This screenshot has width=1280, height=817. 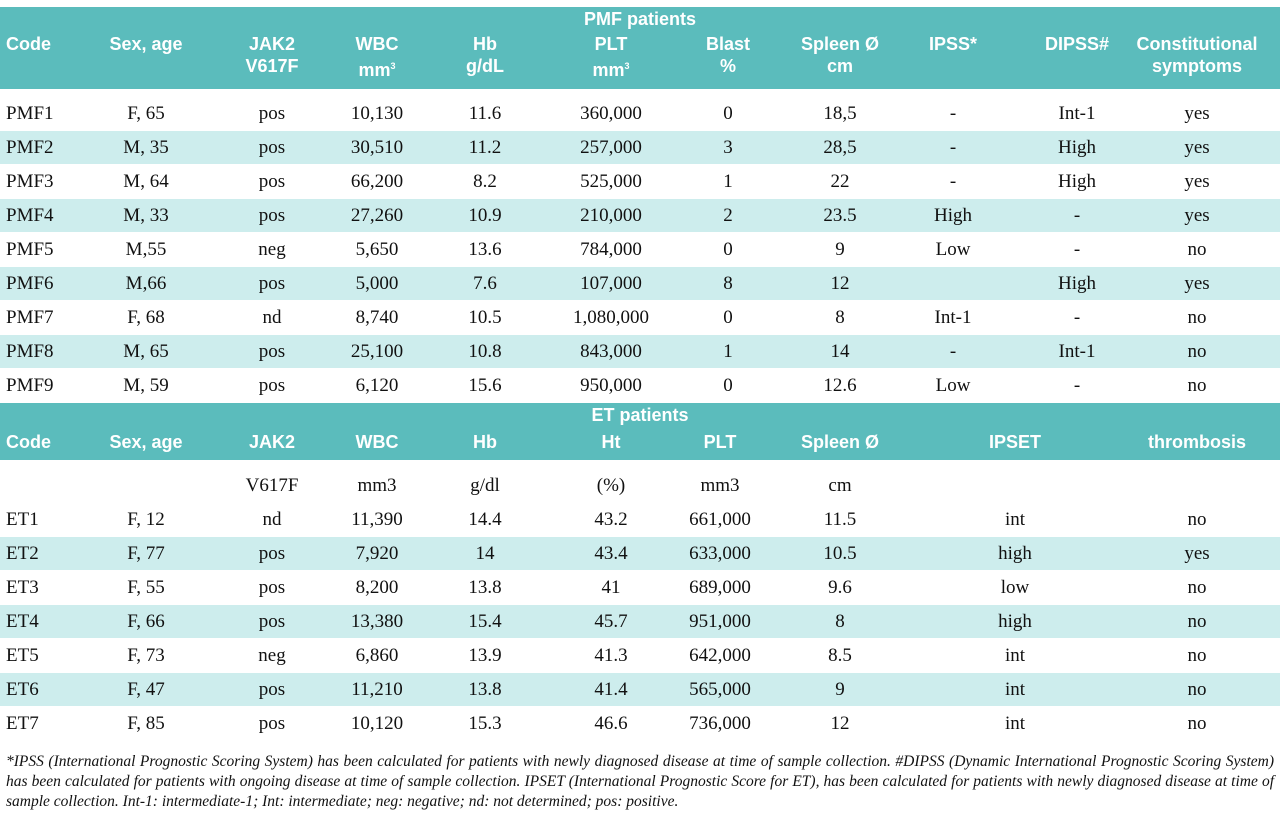 What do you see at coordinates (611, 351) in the screenshot?
I see `table-cell: 843,000` at bounding box center [611, 351].